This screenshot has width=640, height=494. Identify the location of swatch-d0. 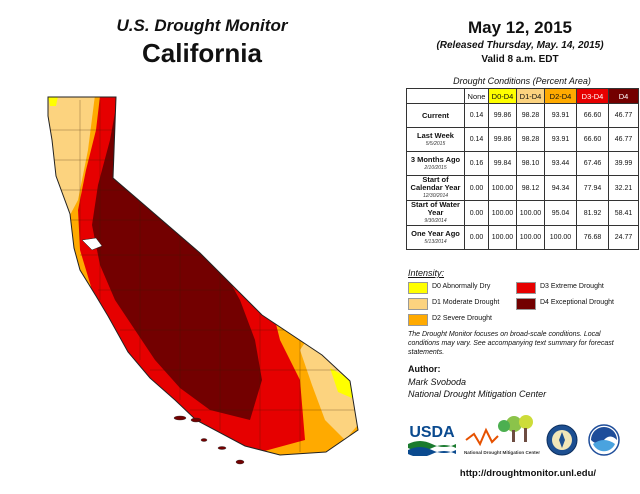
(418, 288).